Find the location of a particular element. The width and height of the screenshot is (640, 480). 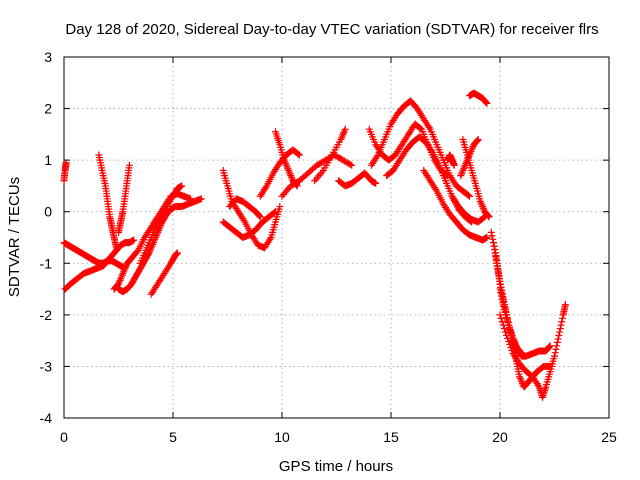

x-tick-label: 20 is located at coordinates (500, 437).